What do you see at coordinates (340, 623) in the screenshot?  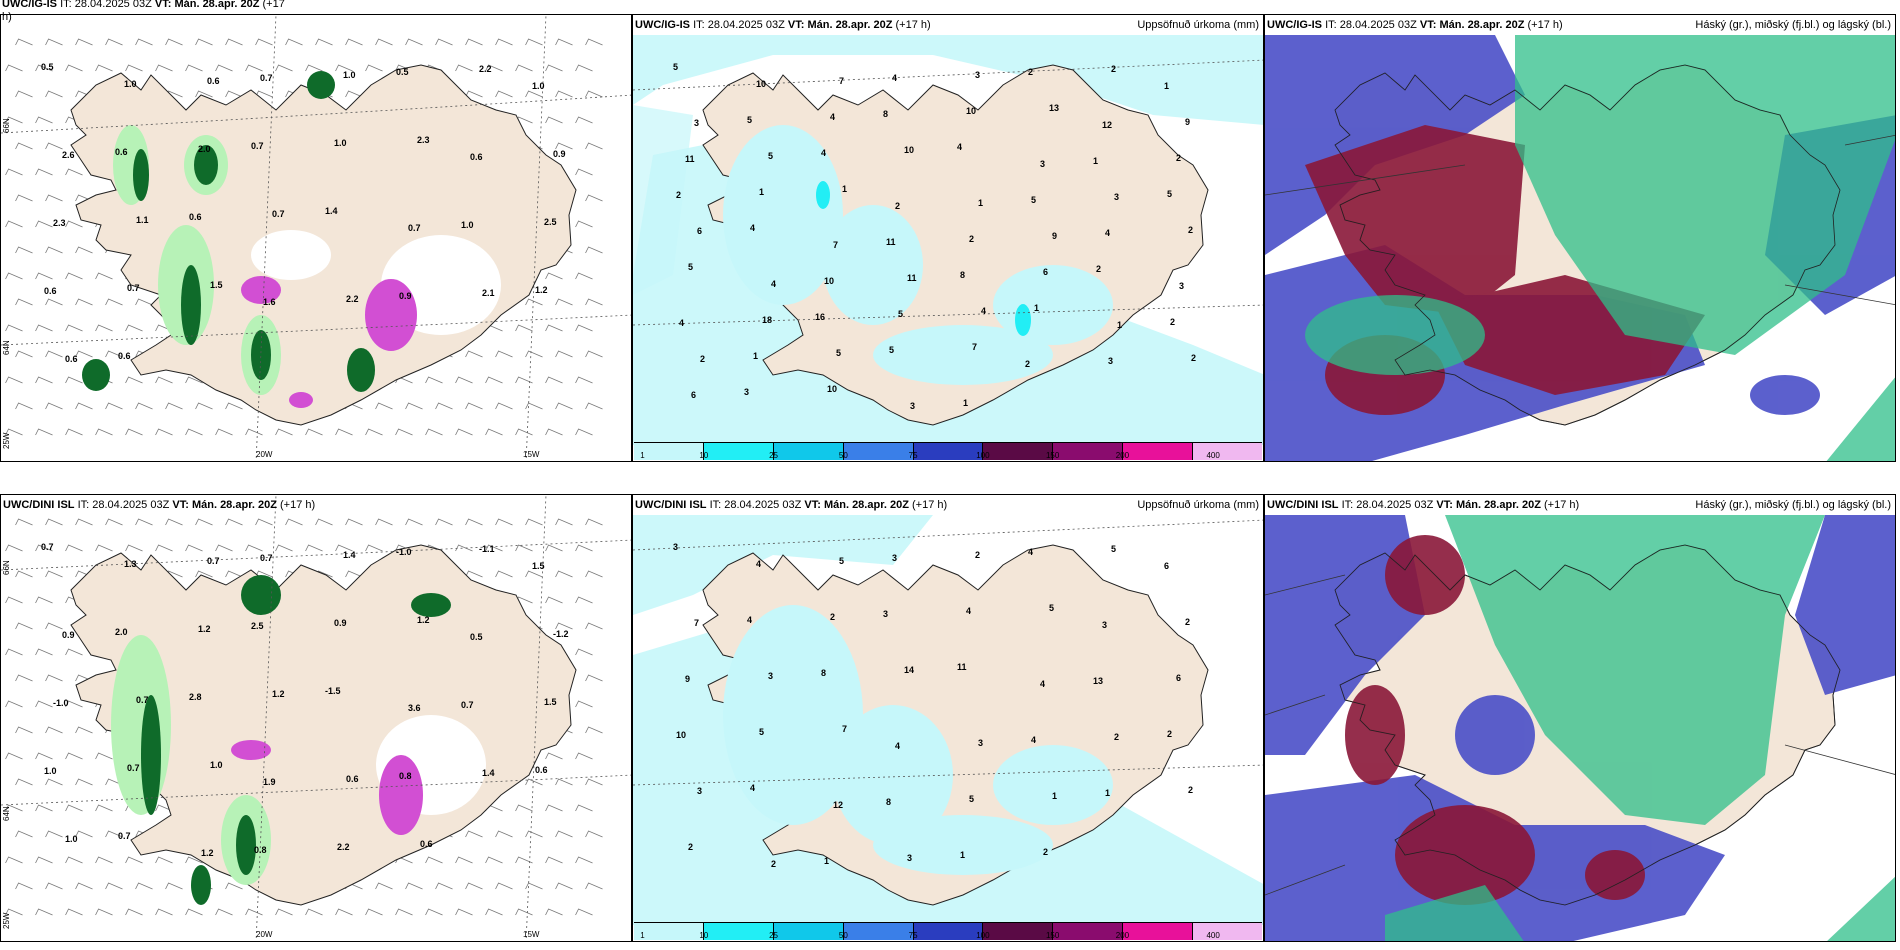 I see `value-label: 0.9` at bounding box center [340, 623].